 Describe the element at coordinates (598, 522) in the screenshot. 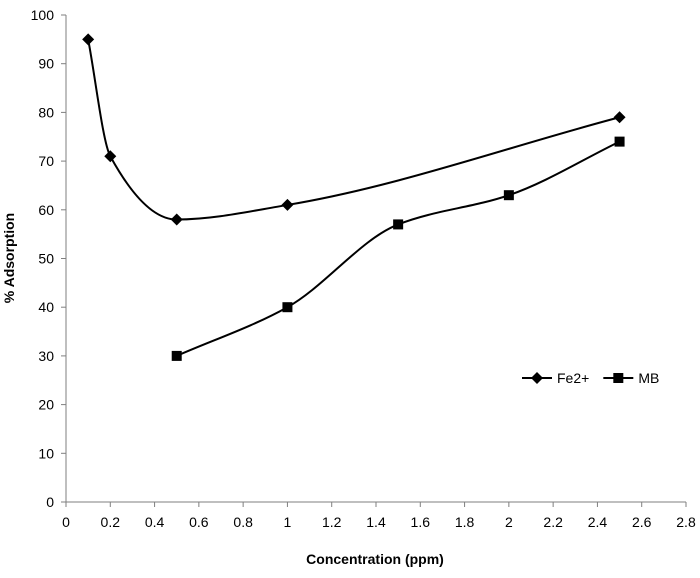

I see `x-tick-label: 2.4` at that location.